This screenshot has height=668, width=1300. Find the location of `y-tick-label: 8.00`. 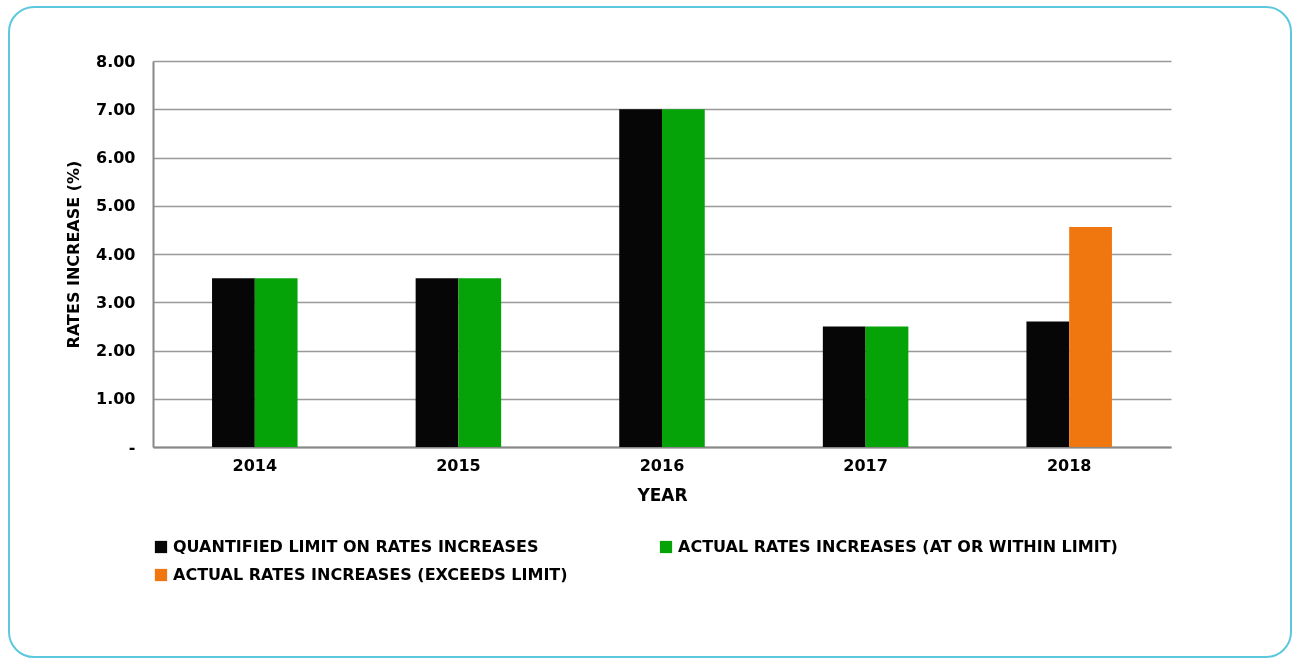

y-tick-label: 8.00 is located at coordinates (116, 61).